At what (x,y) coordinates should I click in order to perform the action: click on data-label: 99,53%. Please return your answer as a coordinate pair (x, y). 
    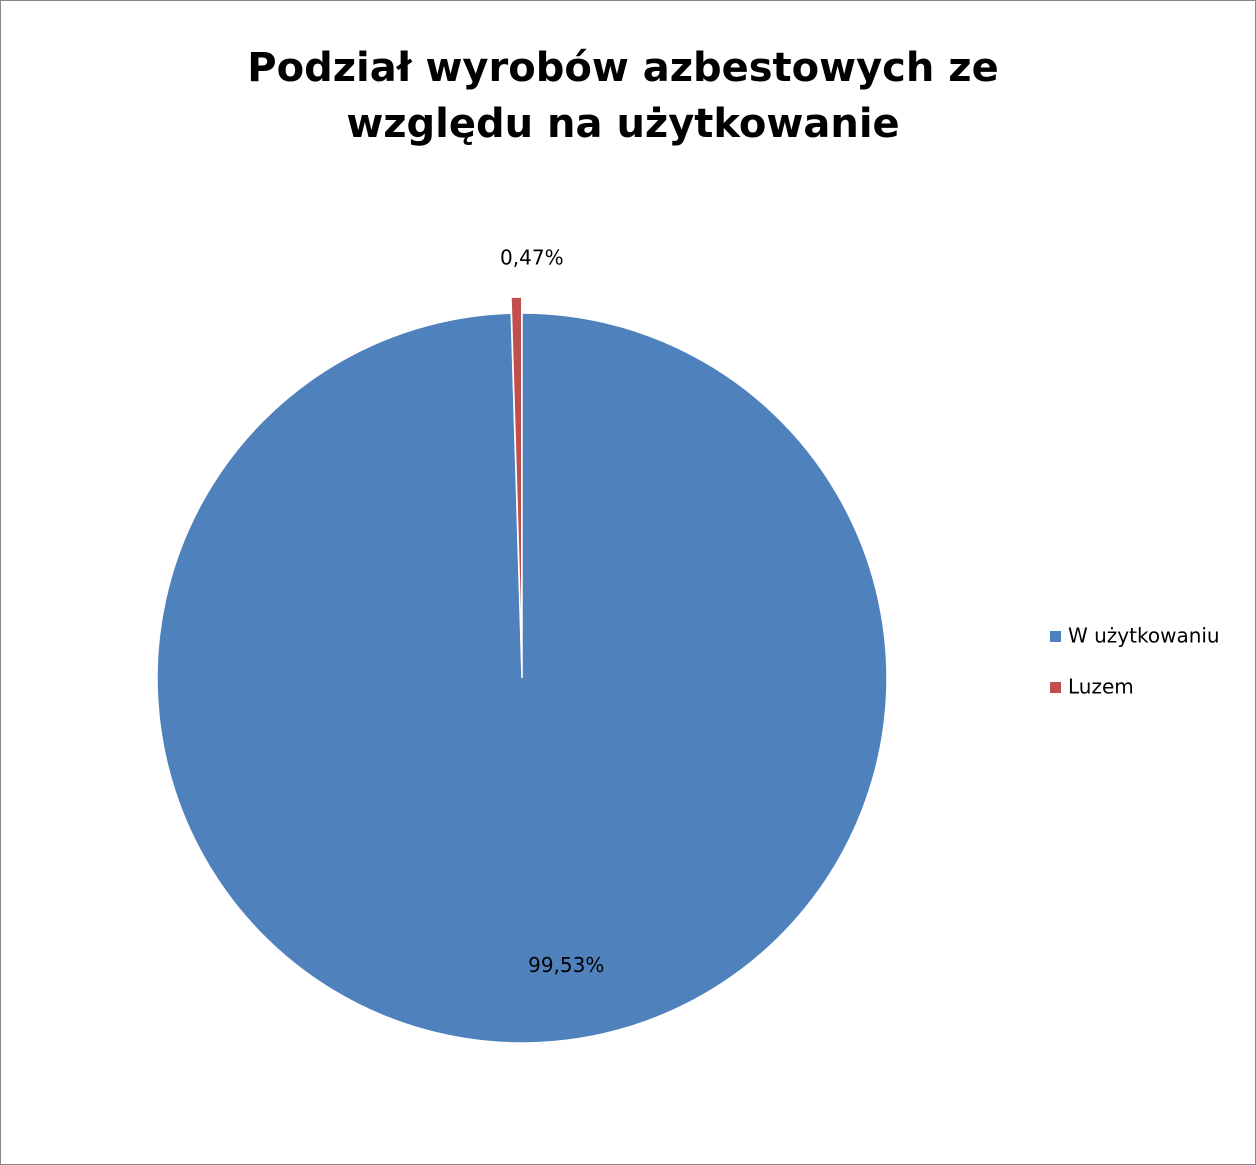
    Looking at the image, I should click on (566, 965).